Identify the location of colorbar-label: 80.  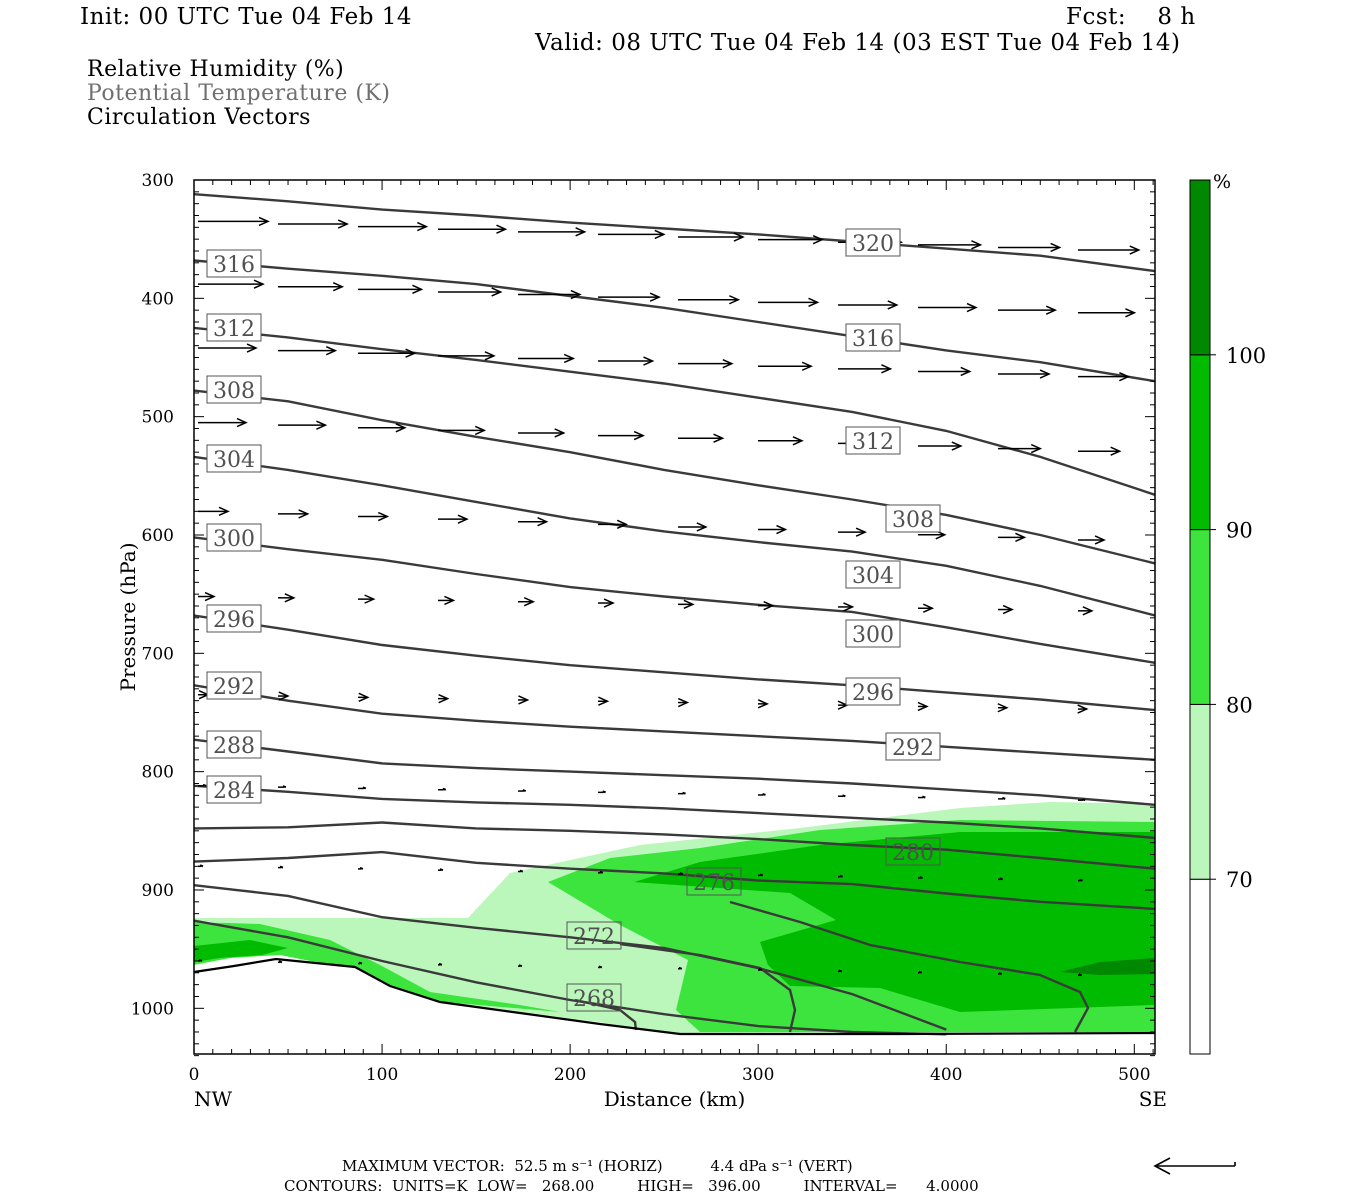
(1239, 705).